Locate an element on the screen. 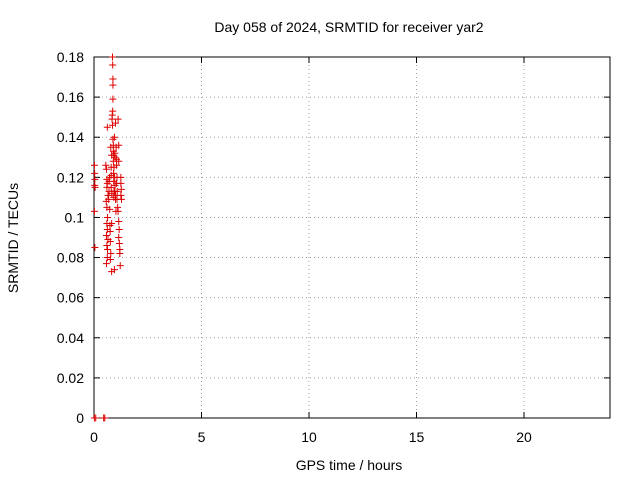 The width and height of the screenshot is (640, 480). y-tick-label: 0 is located at coordinates (80, 418).